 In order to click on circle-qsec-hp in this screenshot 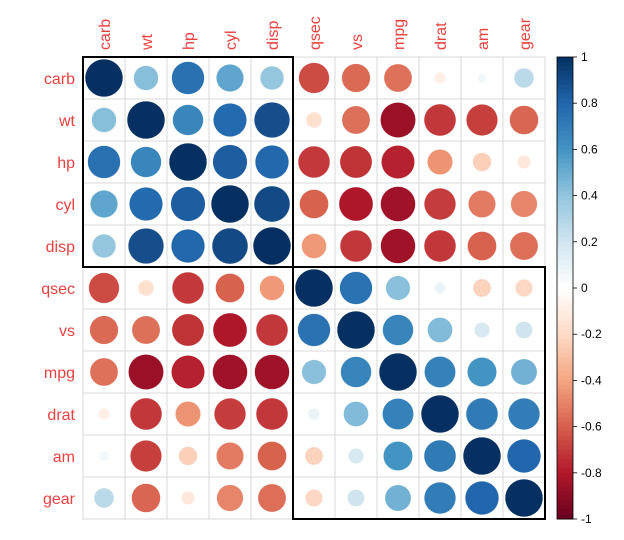, I will do `click(188, 288)`.